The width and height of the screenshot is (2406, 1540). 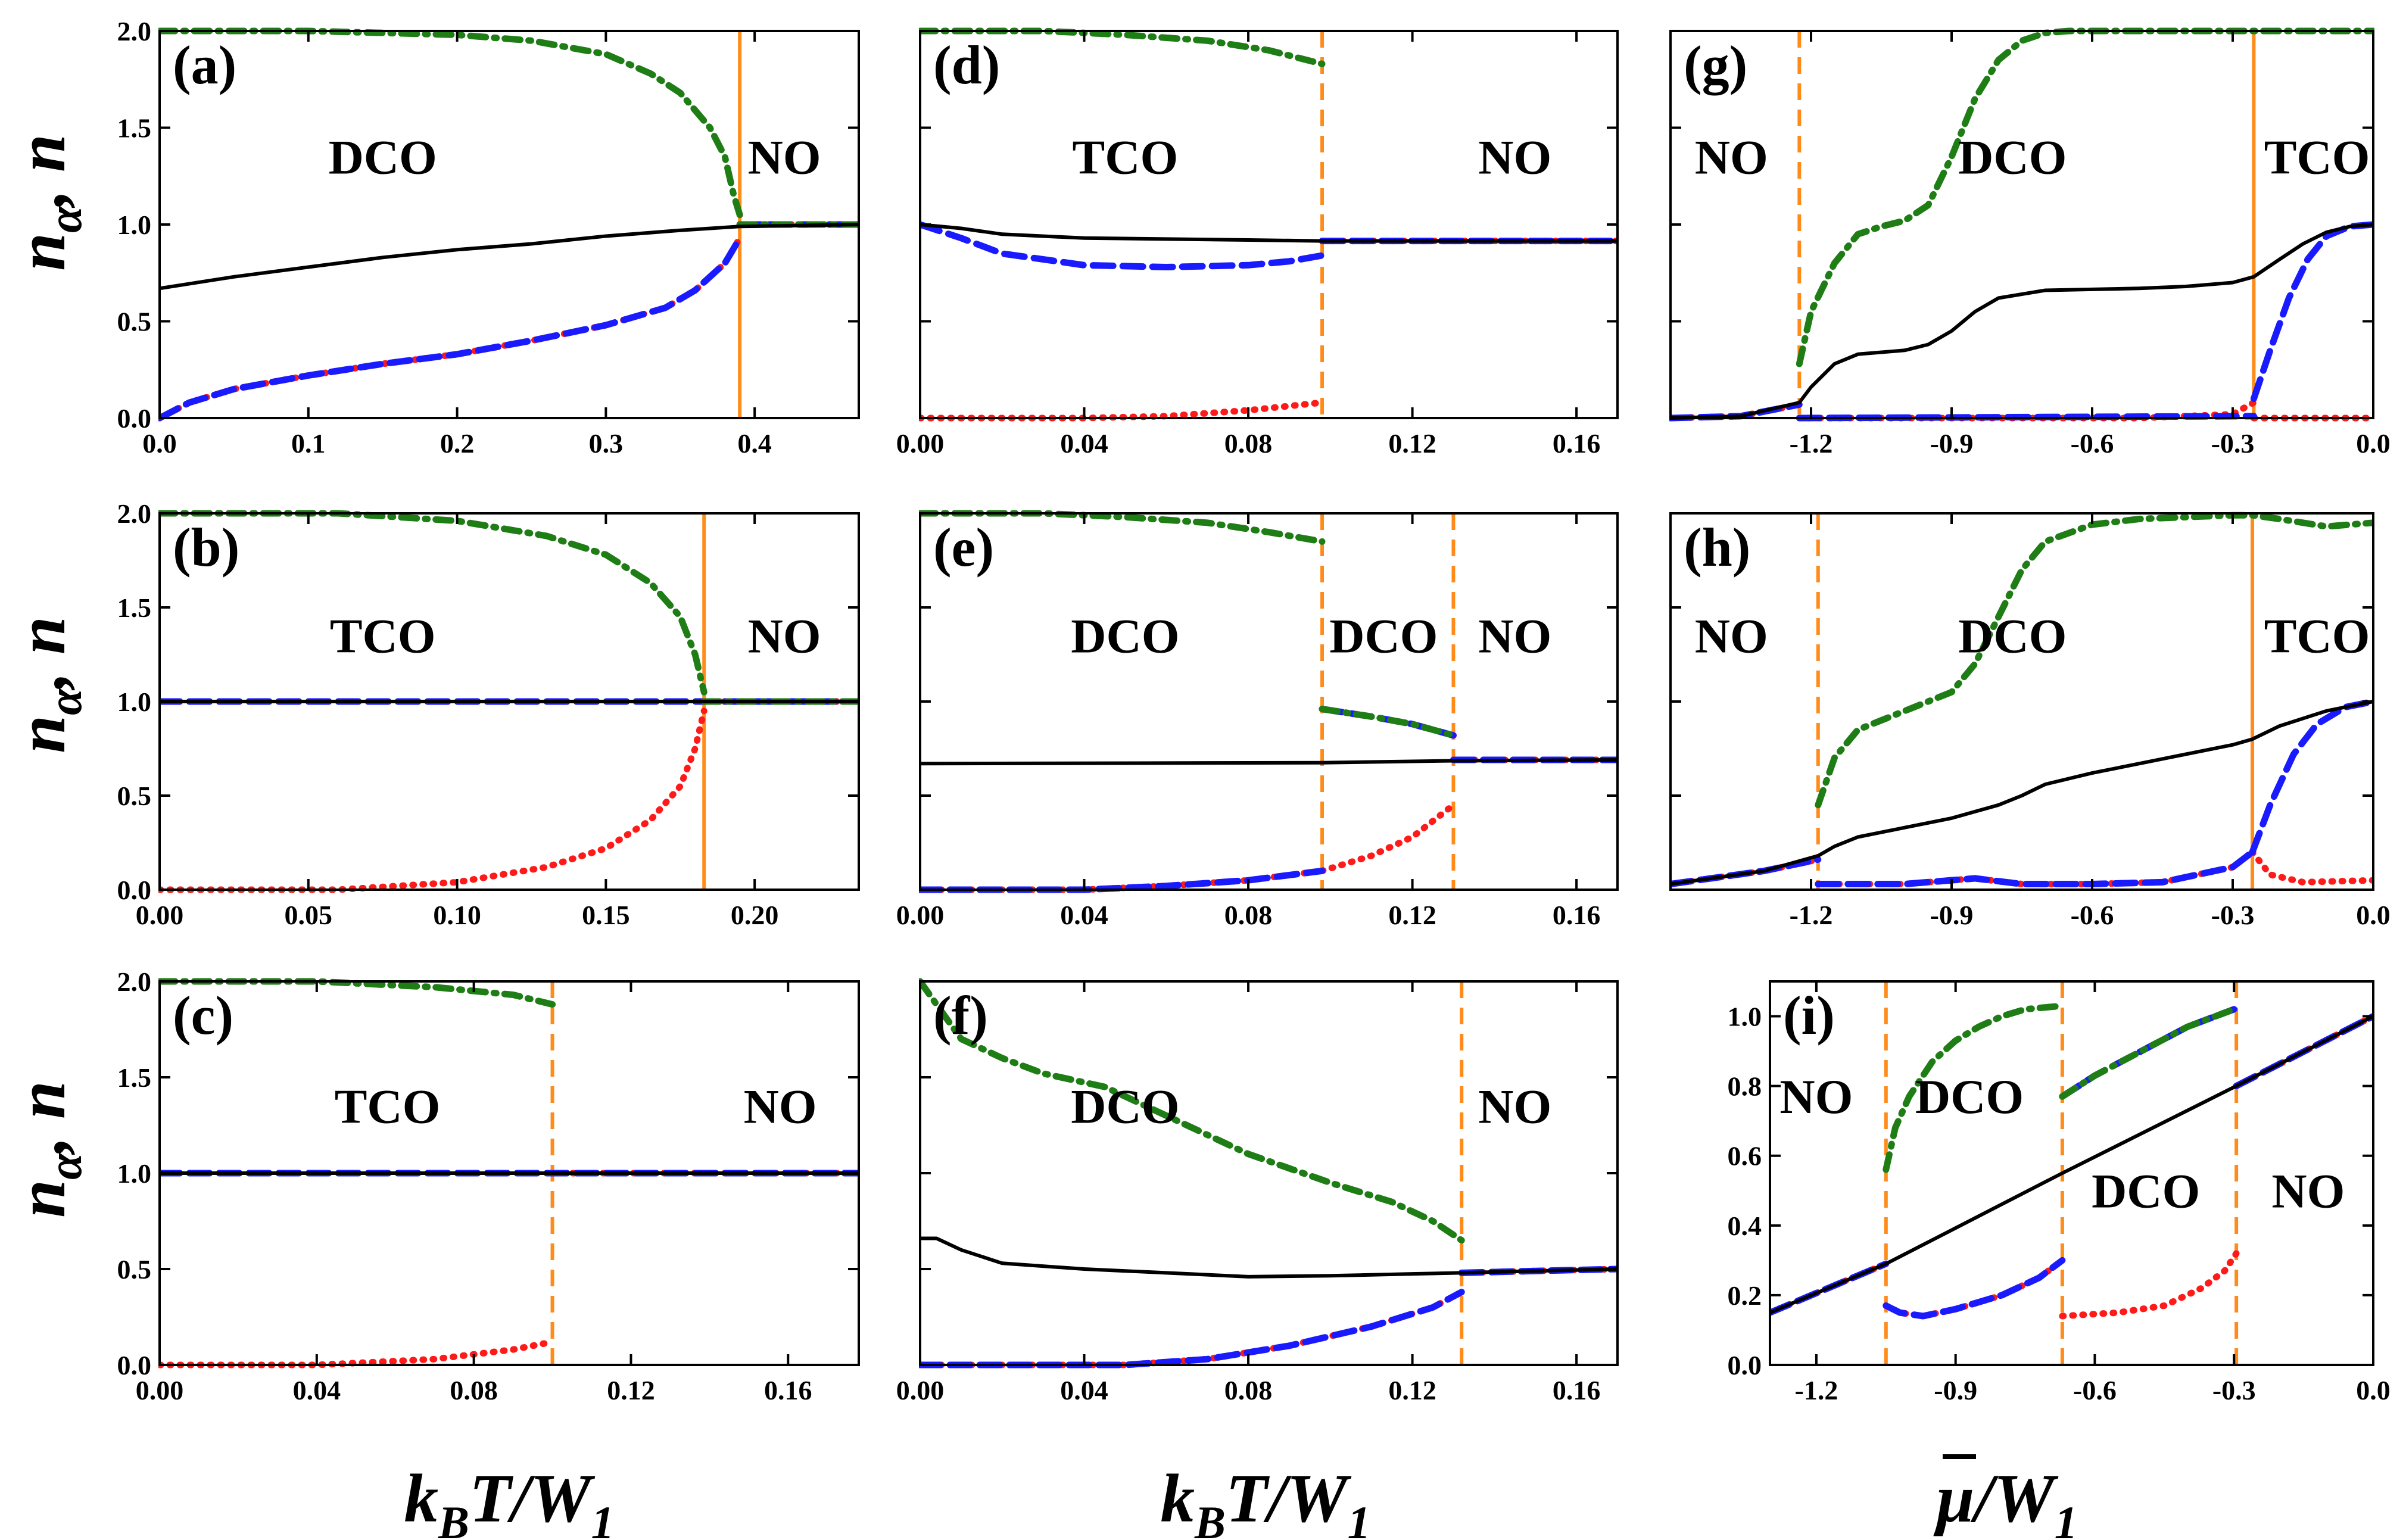 I want to click on xlabel-left: kBT/W1, so click(x=509, y=1500).